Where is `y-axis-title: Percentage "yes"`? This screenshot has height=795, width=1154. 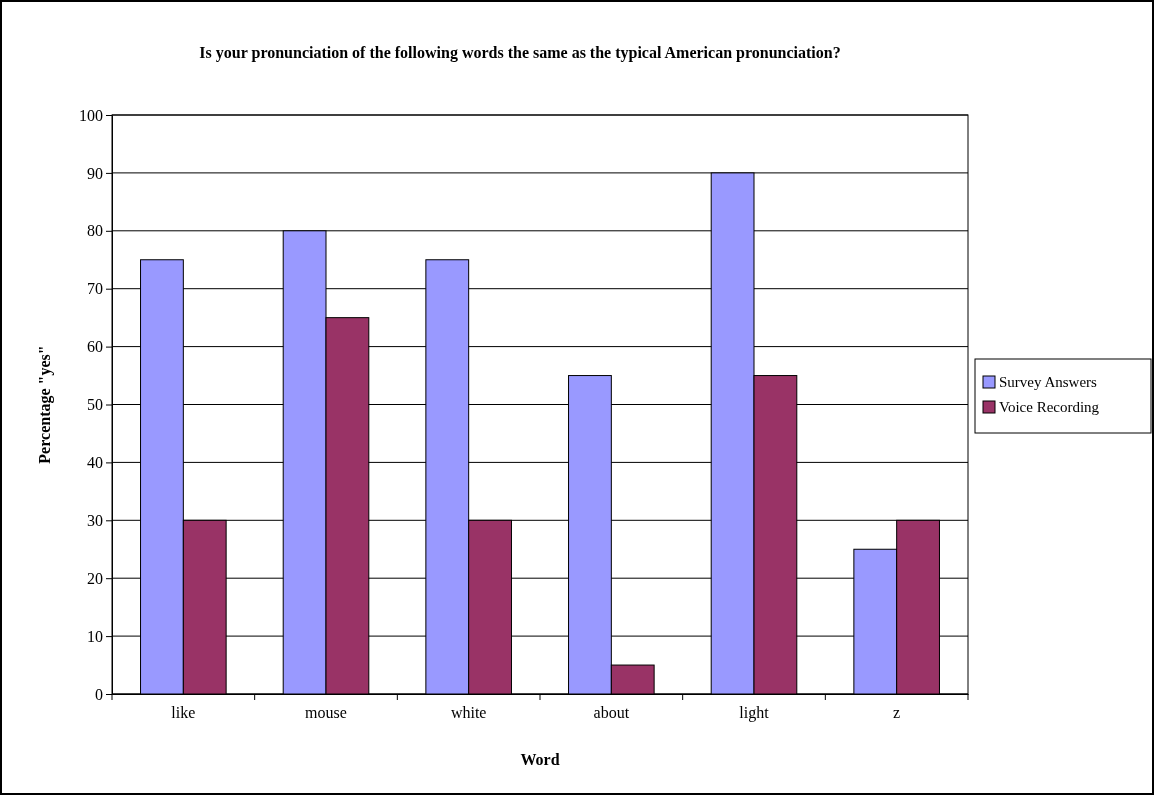
y-axis-title: Percentage "yes" is located at coordinates (45, 404).